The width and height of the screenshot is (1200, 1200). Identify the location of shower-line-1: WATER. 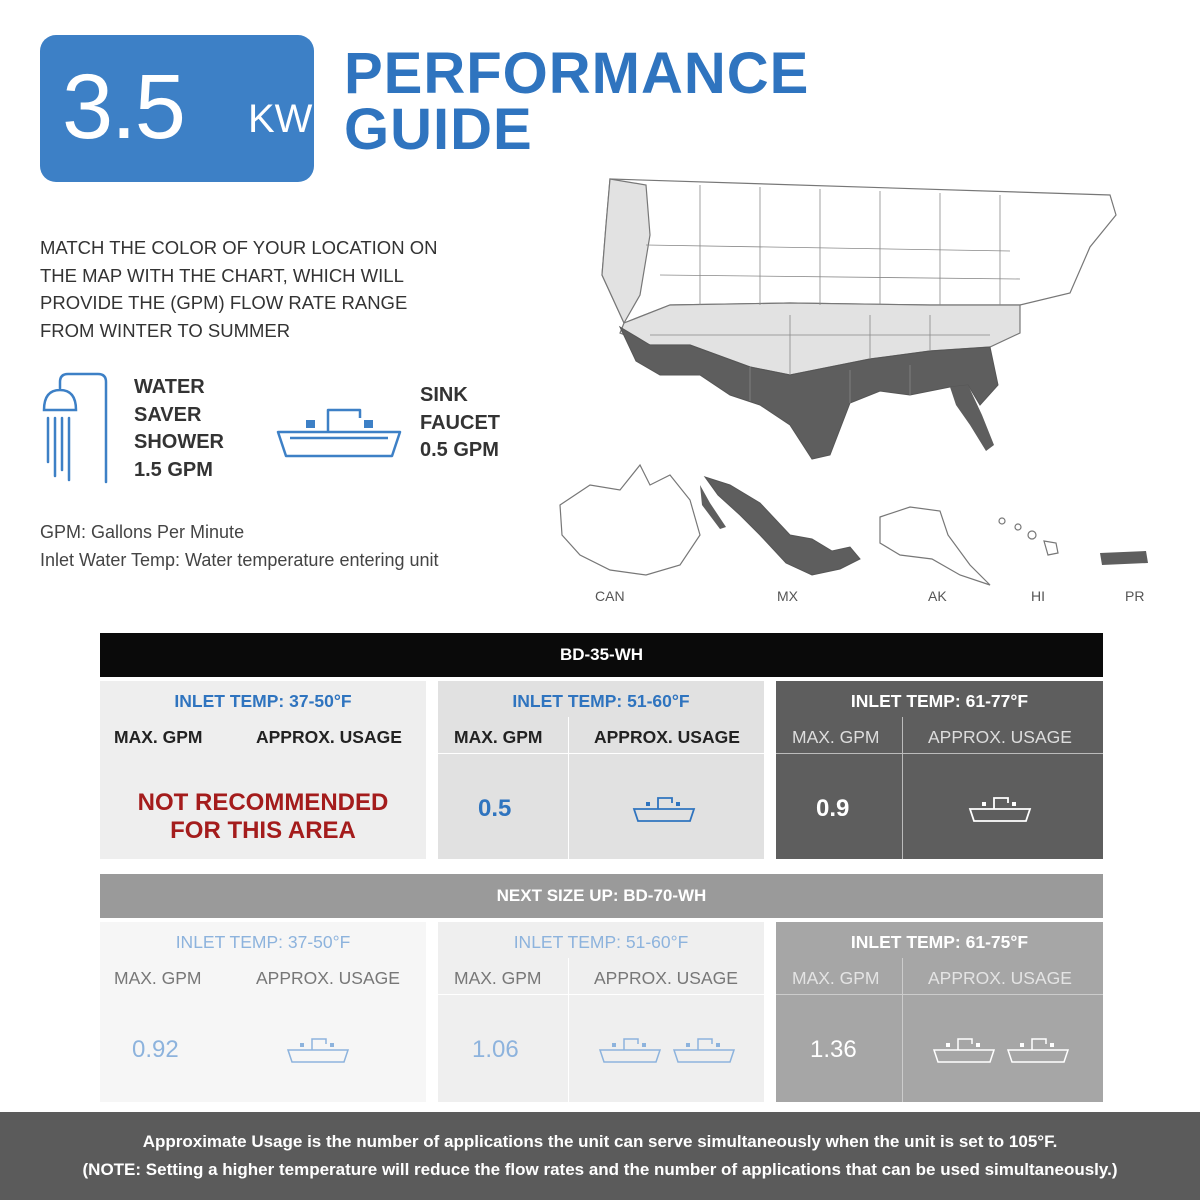
(169, 387).